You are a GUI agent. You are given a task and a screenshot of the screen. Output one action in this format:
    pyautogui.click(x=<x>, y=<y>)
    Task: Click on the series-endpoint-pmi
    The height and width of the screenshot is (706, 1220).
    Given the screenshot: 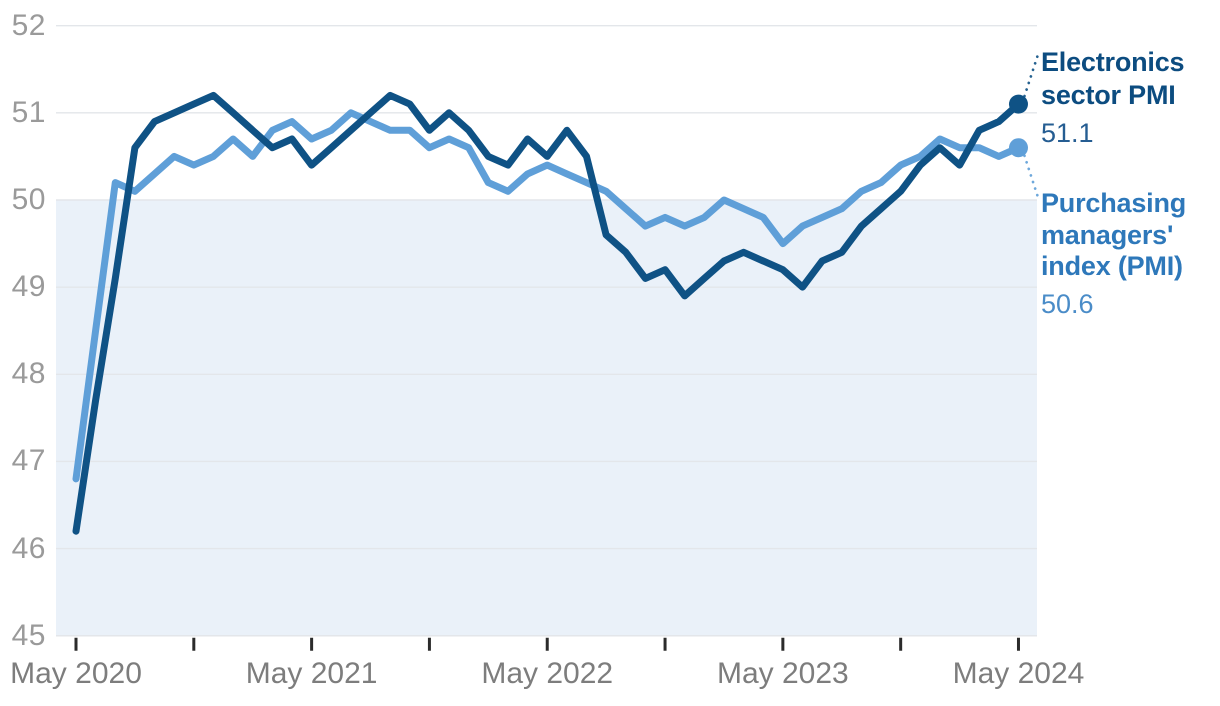 What is the action you would take?
    pyautogui.click(x=1018, y=148)
    